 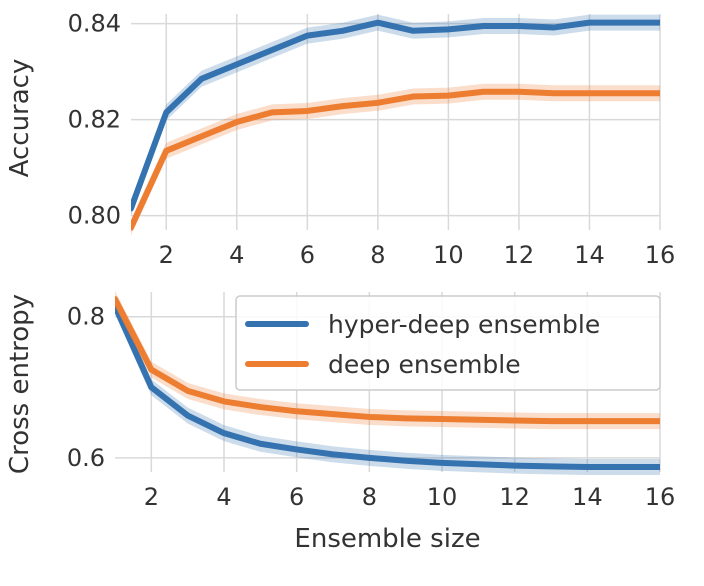 I want to click on y-tick-label: 0.8, so click(x=86, y=317).